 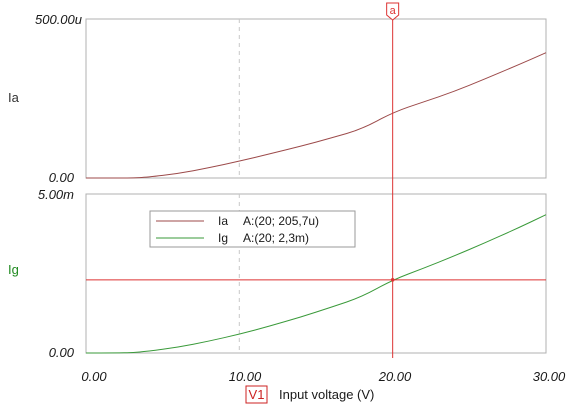 What do you see at coordinates (549, 376) in the screenshot?
I see `xtick-30: 30.00` at bounding box center [549, 376].